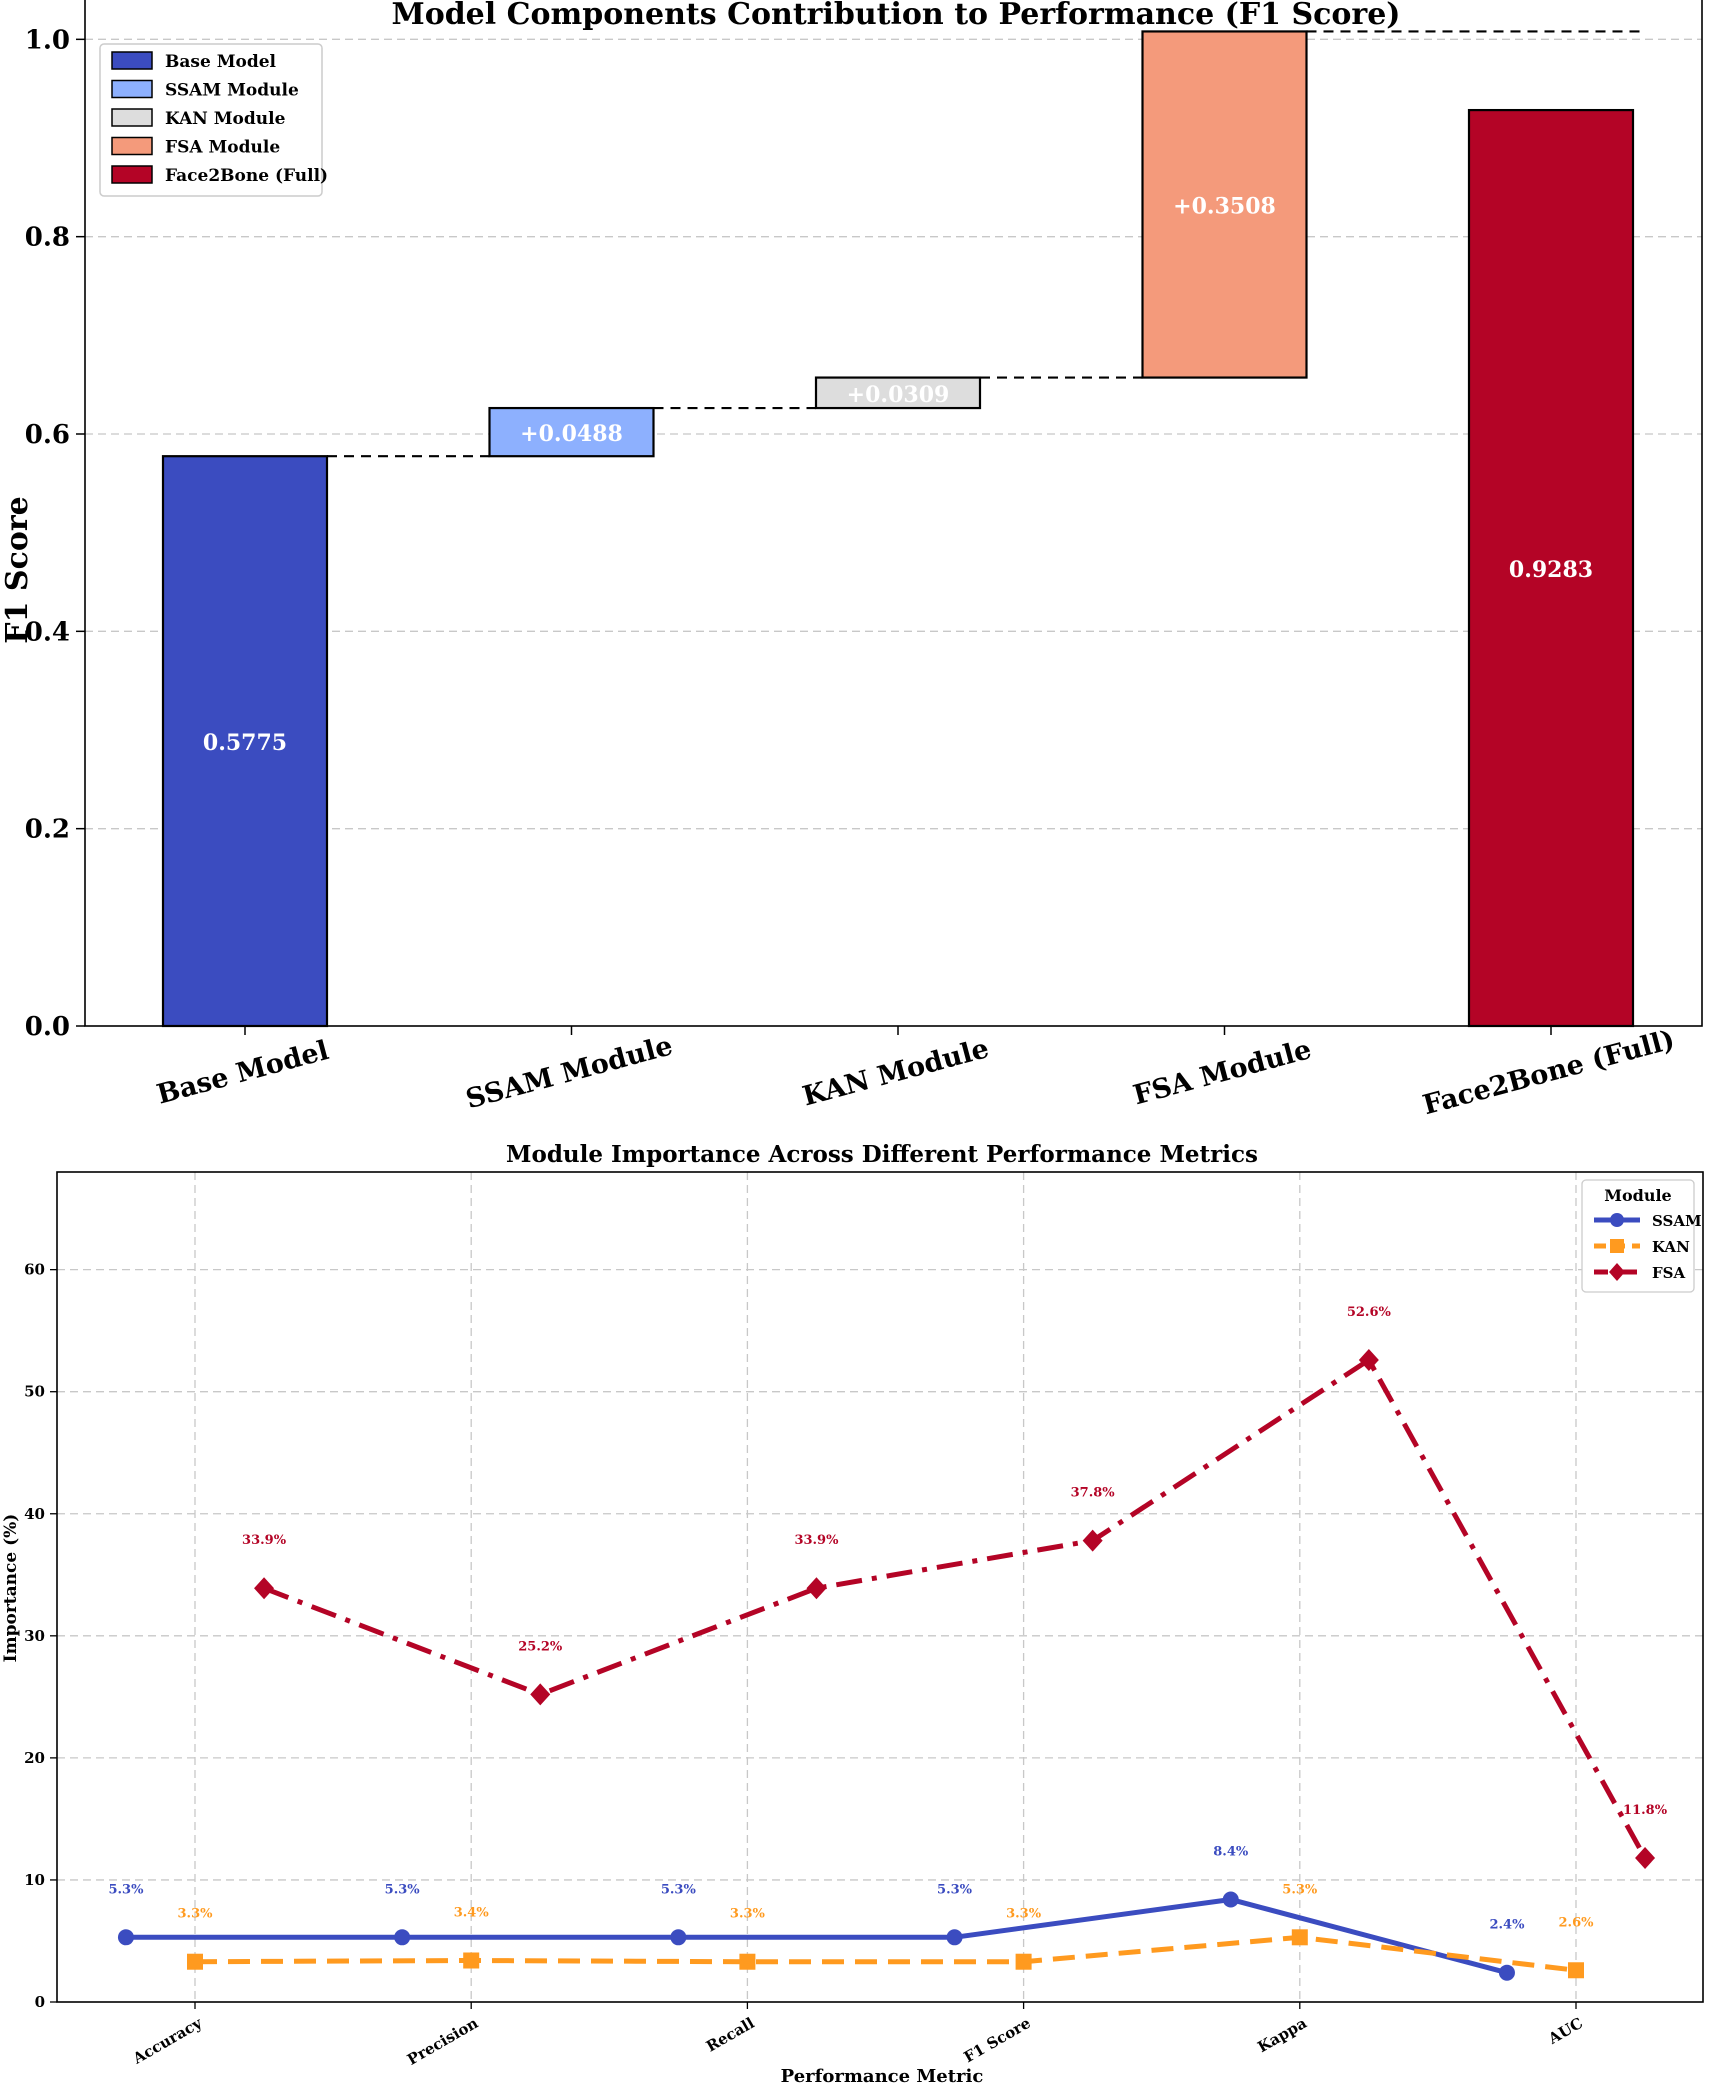 The width and height of the screenshot is (1710, 2085). I want to click on data-label-kan: 2.6%, so click(1577, 1922).